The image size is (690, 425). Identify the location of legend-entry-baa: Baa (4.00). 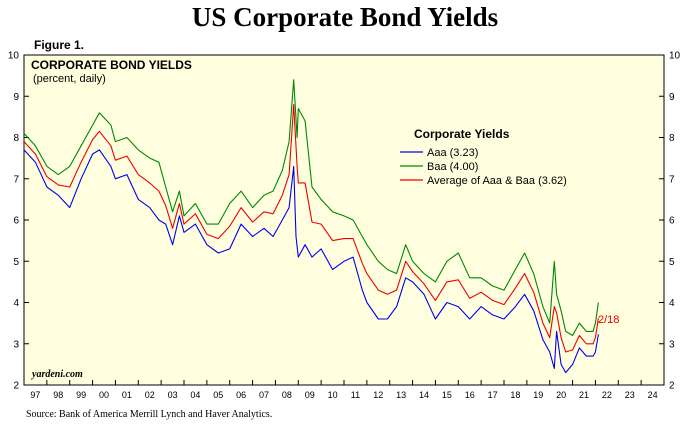
(452, 167).